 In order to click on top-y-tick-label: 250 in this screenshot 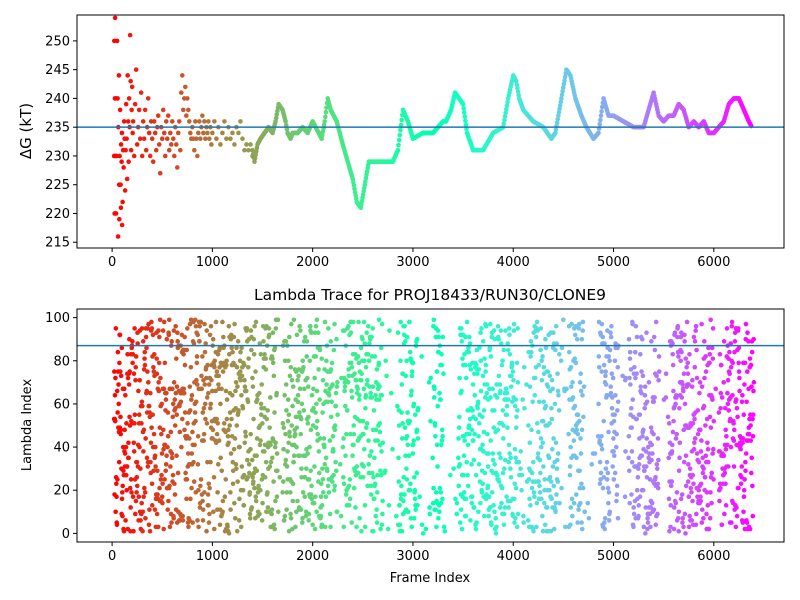, I will do `click(57, 41)`.